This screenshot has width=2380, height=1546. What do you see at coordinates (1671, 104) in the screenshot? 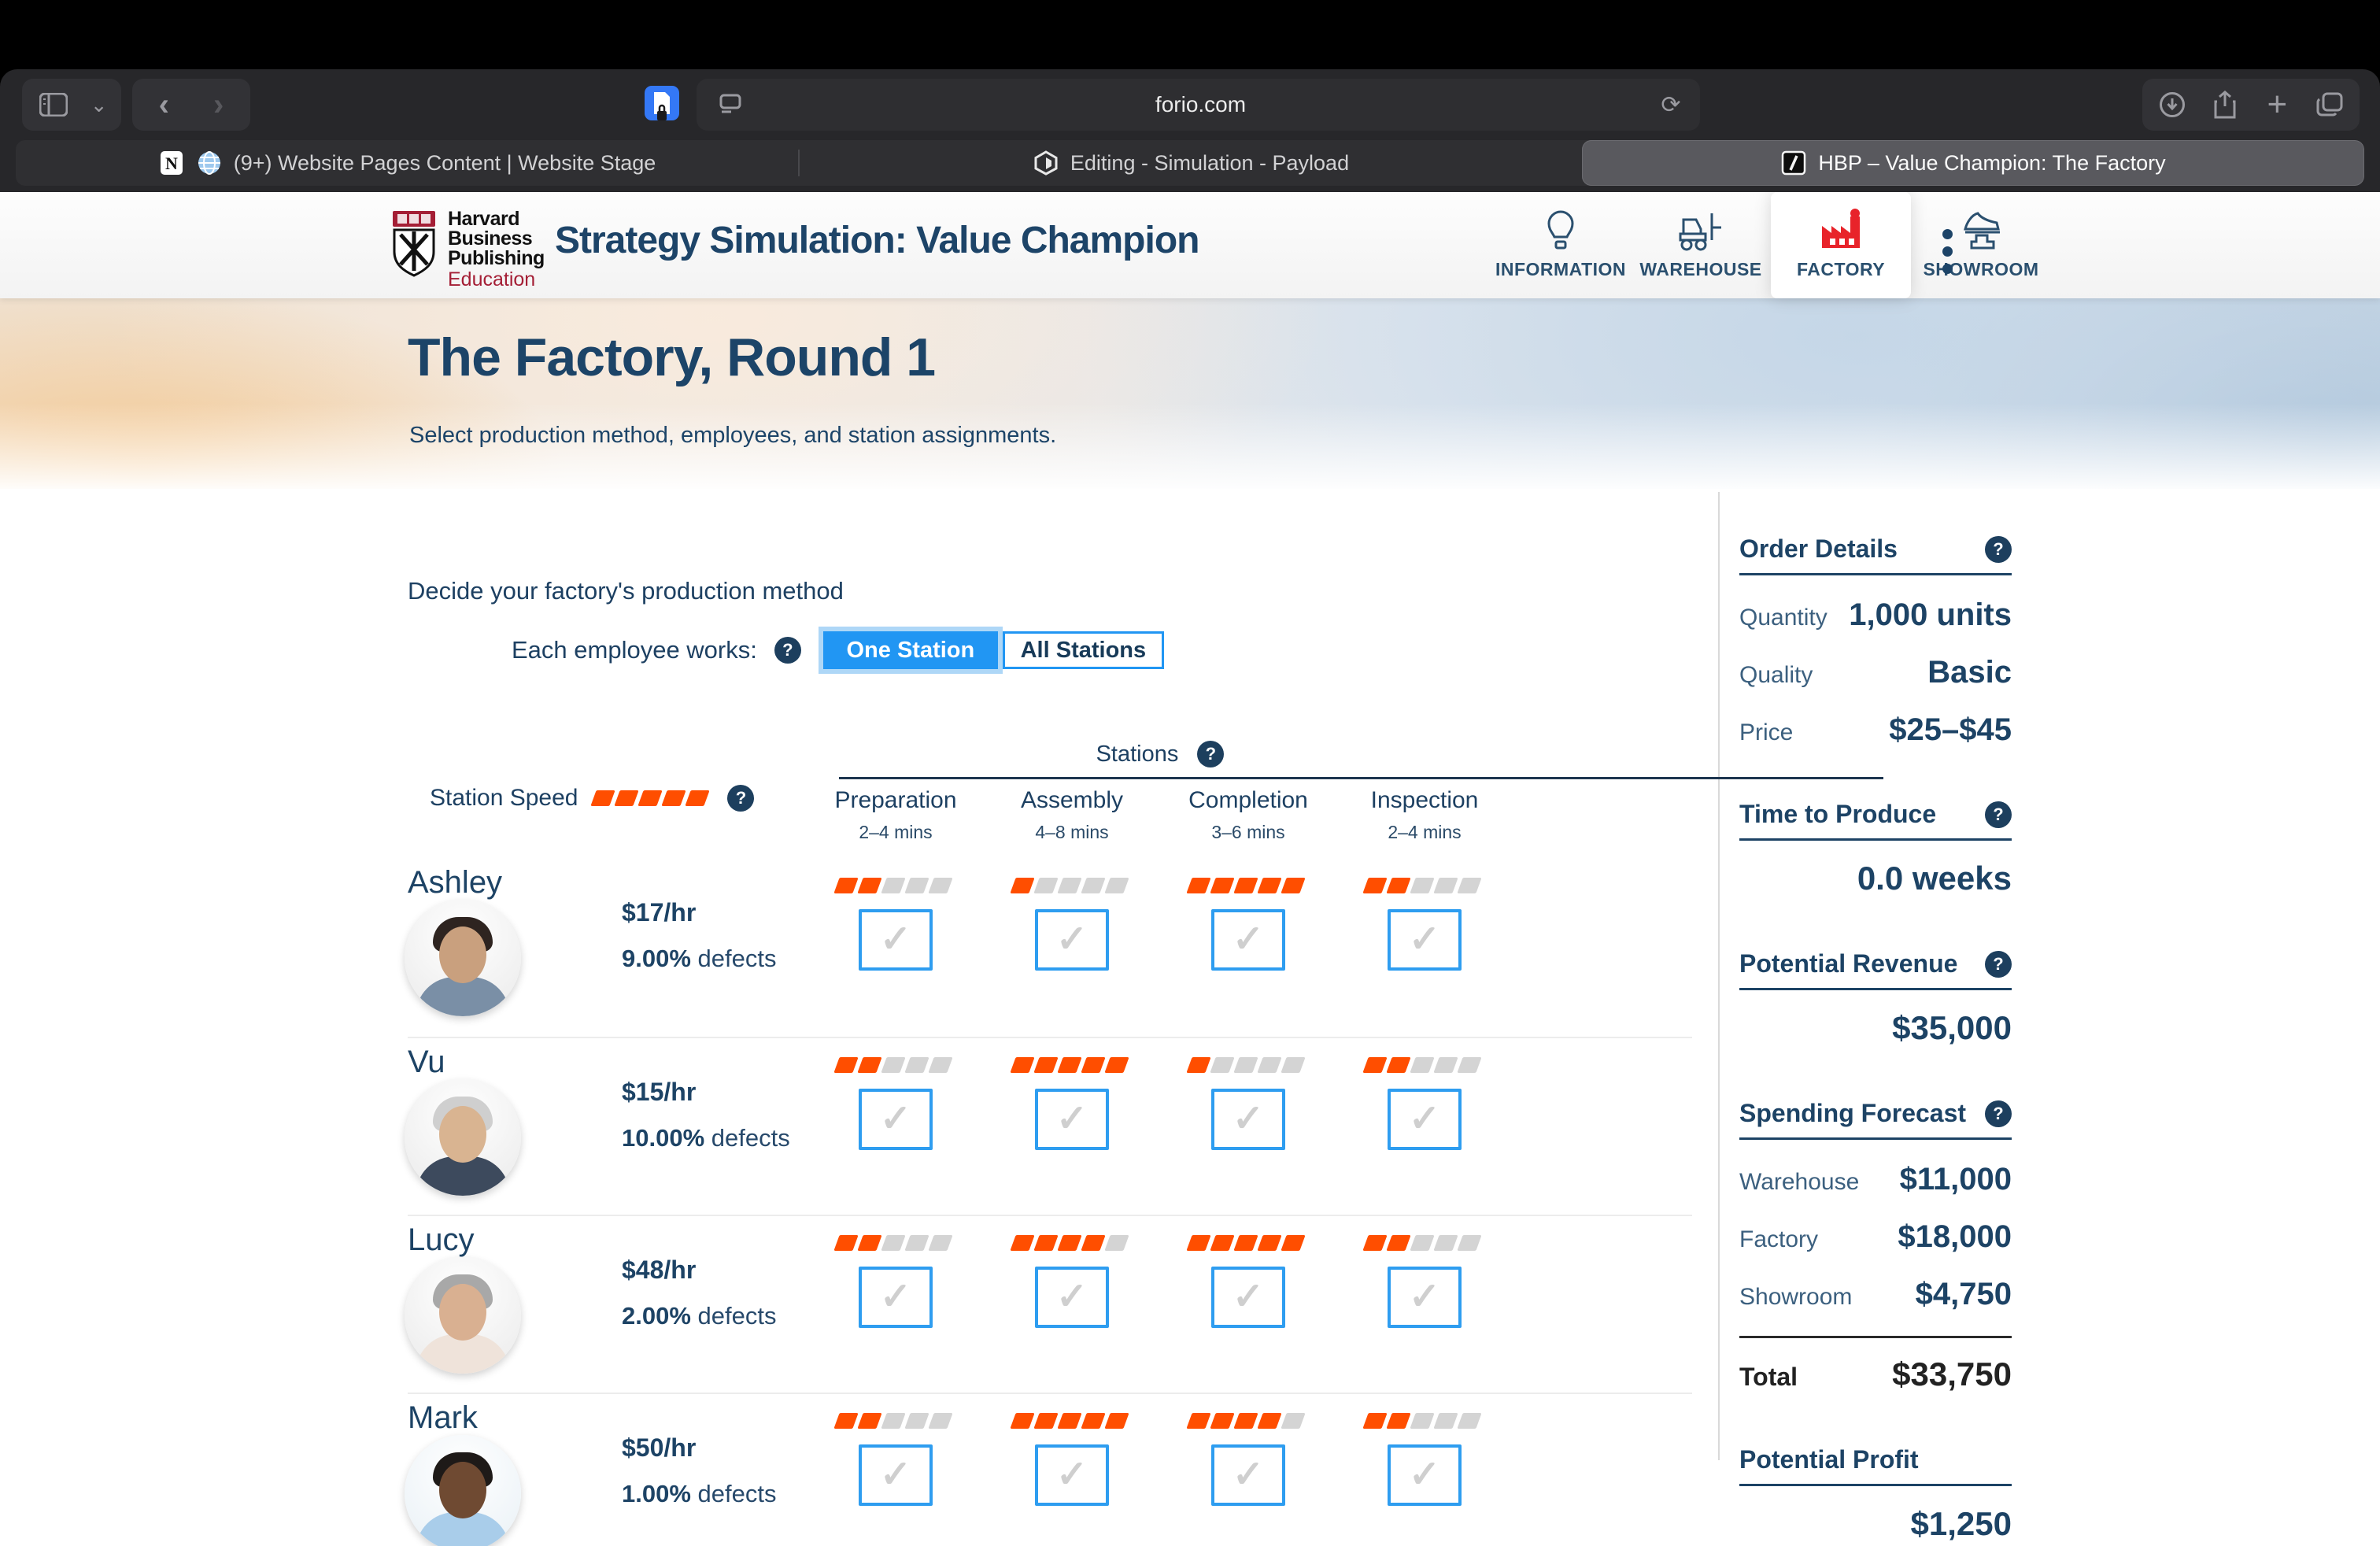
I see `reload-icon: ⟳` at bounding box center [1671, 104].